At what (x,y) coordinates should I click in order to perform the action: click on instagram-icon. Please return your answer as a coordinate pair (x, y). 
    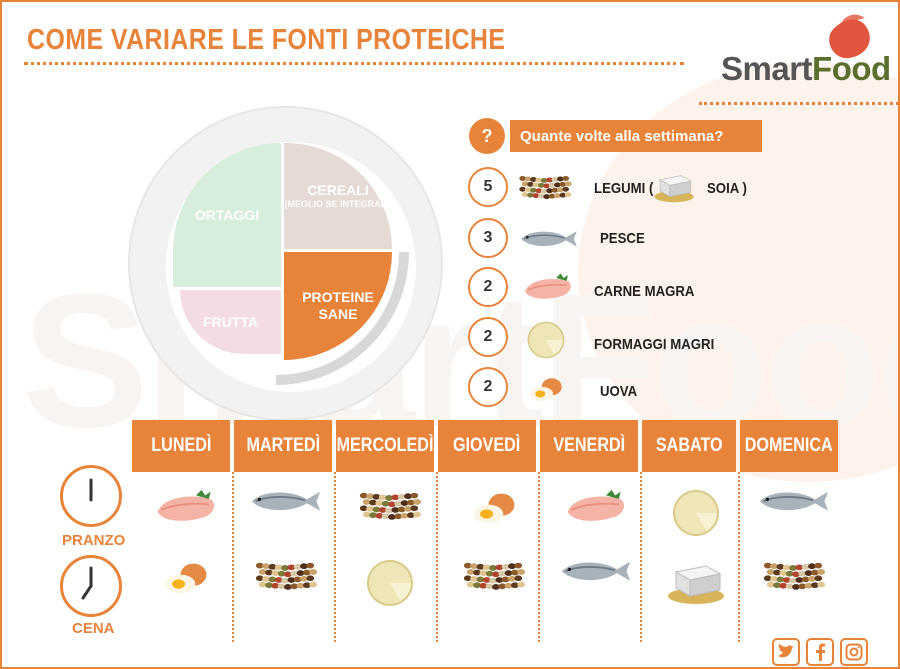
    Looking at the image, I should click on (854, 652).